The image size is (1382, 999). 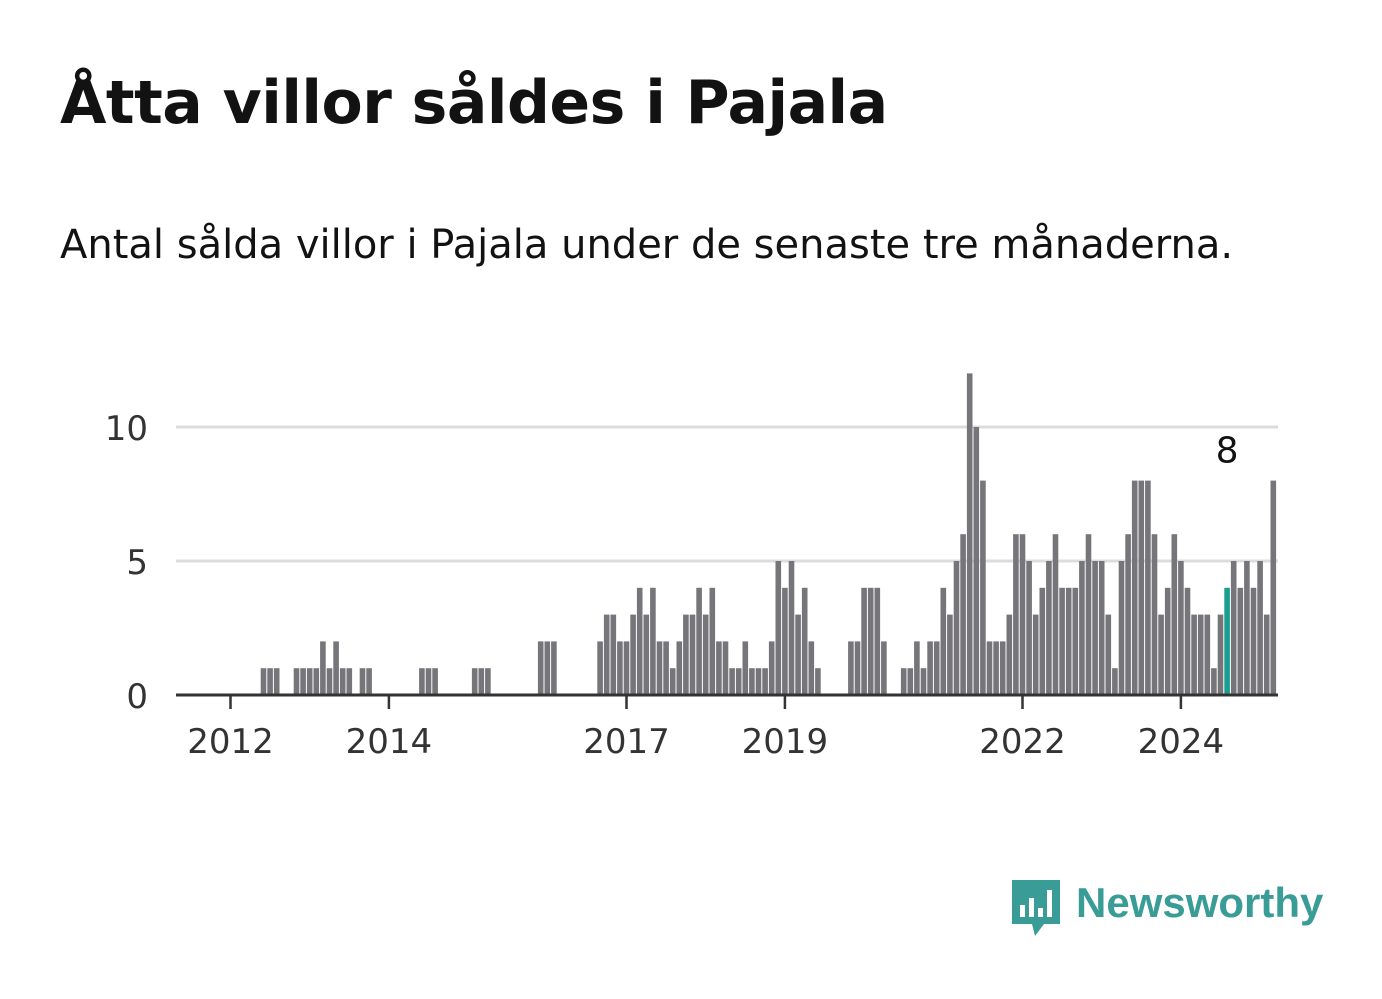 I want to click on gridlines, so click(x=727, y=494).